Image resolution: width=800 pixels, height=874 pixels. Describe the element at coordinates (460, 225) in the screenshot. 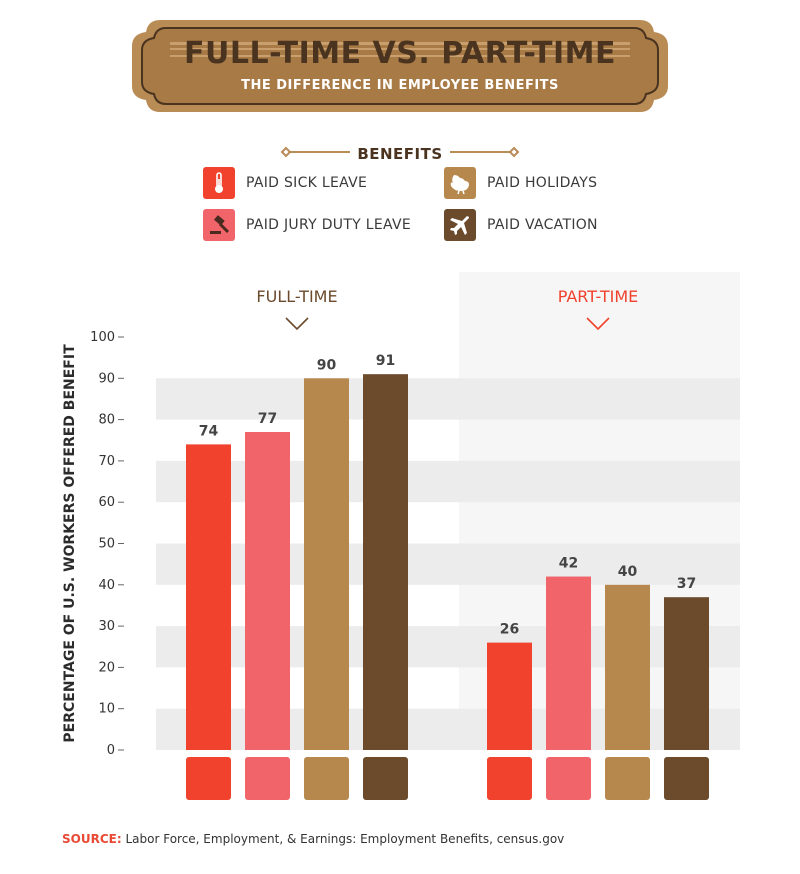

I see `airplane-icon` at that location.